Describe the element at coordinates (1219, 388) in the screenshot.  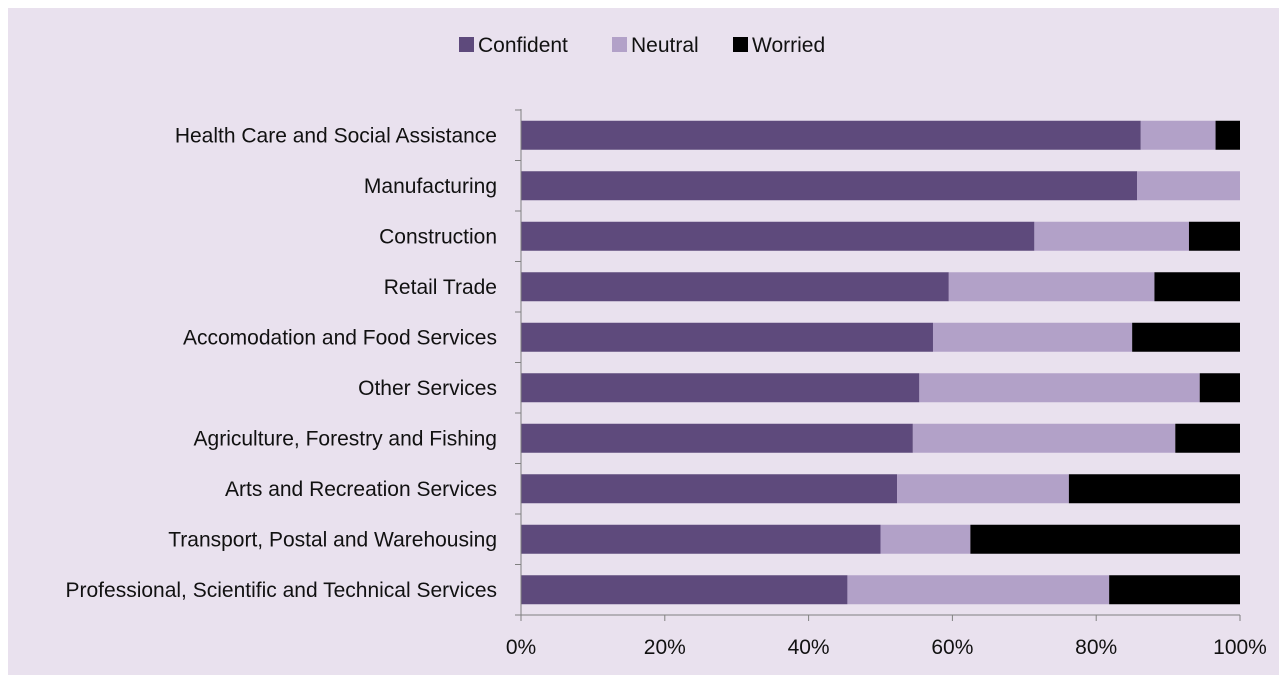
I see `bar-worried-other-services` at that location.